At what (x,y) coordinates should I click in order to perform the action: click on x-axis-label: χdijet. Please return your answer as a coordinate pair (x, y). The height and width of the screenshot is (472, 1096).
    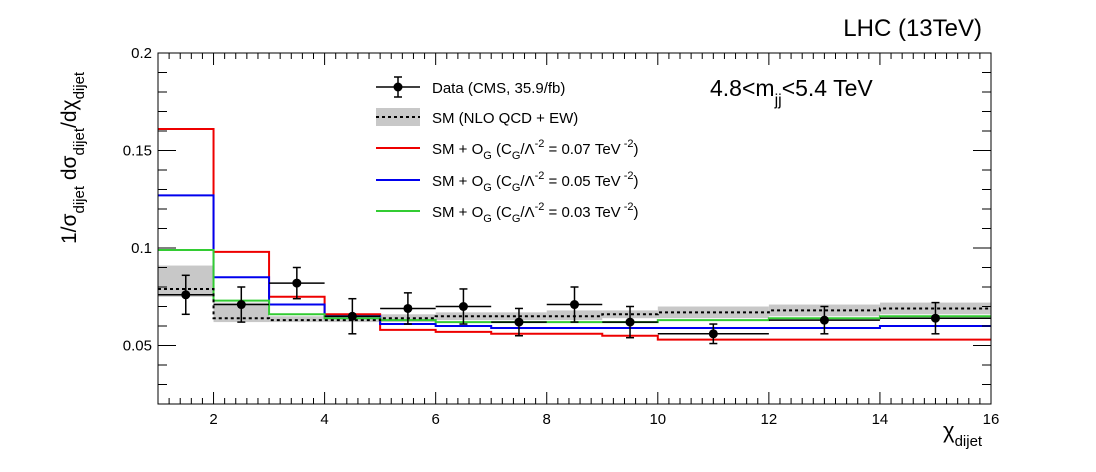
    Looking at the image, I should click on (963, 434).